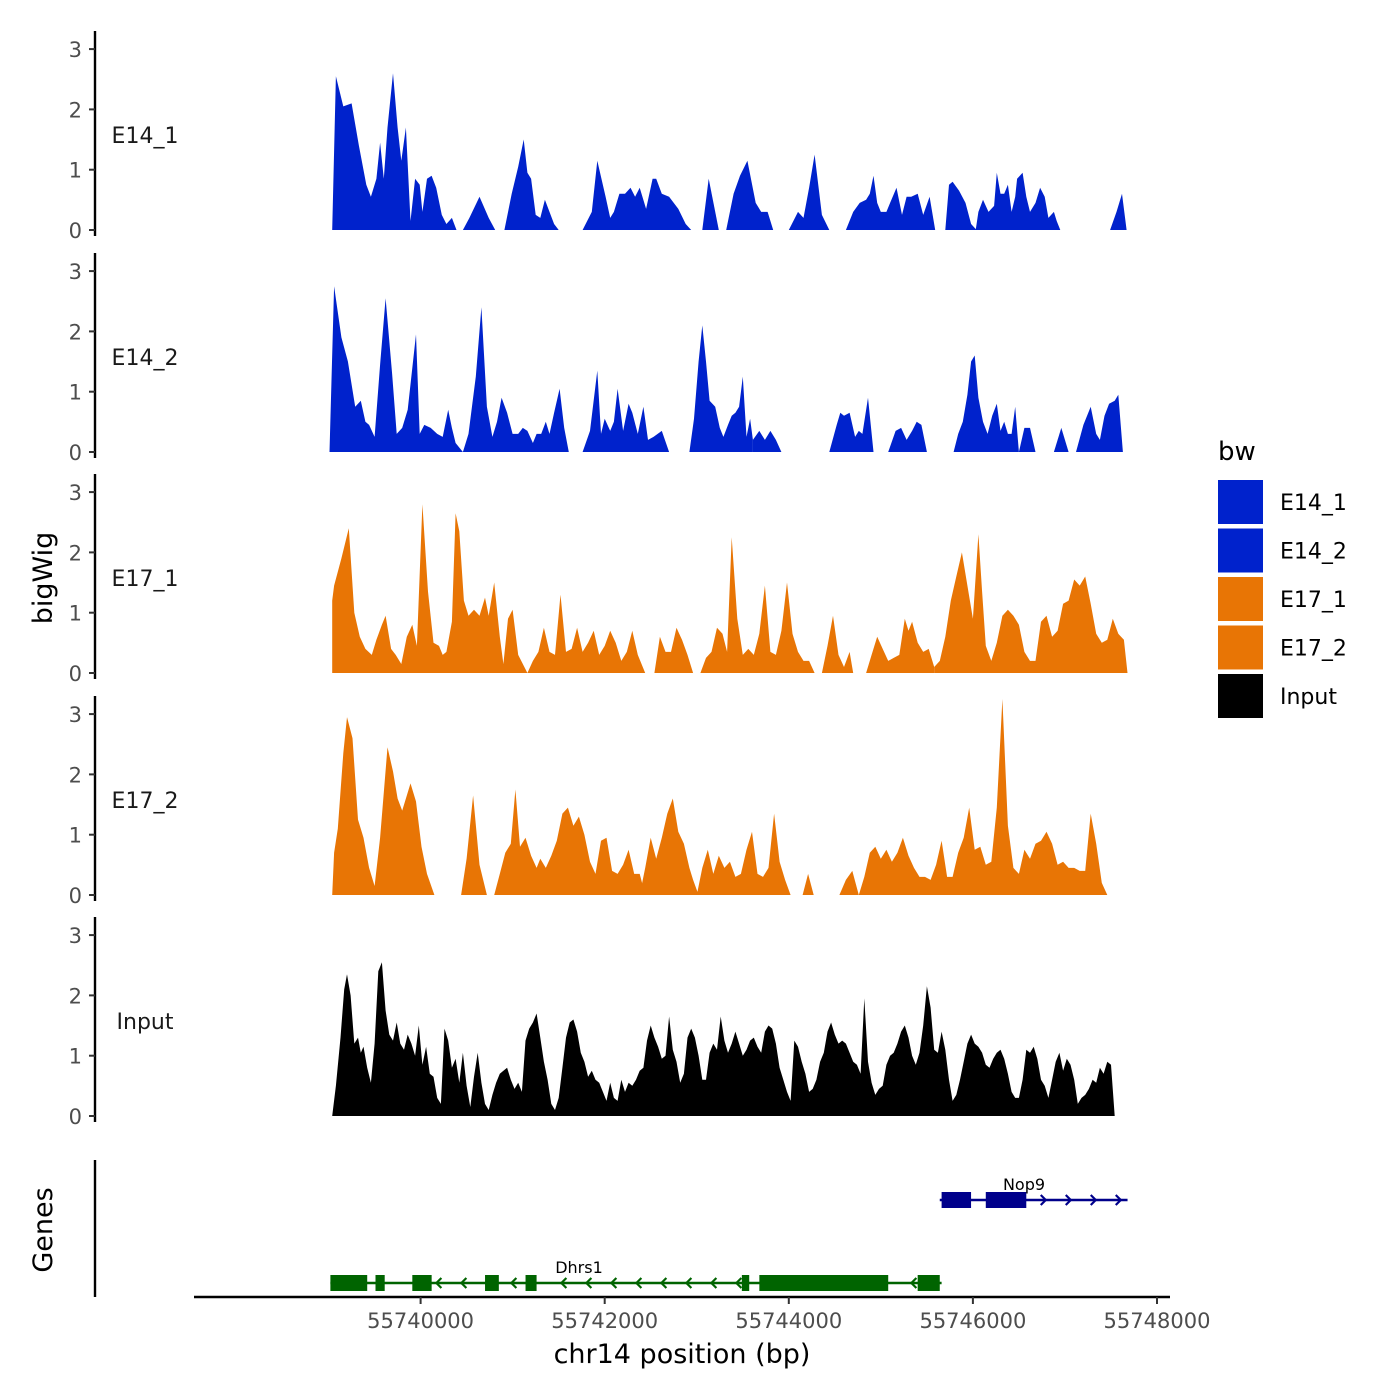 This screenshot has width=1400, height=1400. Describe the element at coordinates (1313, 600) in the screenshot. I see `legend-label: E17_1` at that location.